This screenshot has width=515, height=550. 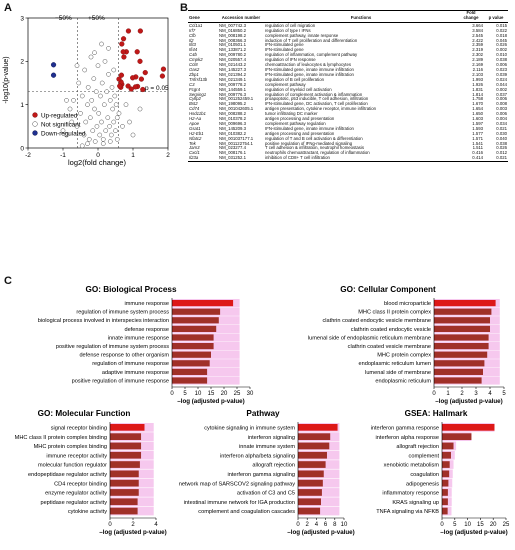 I want to click on fold-cell: 1.758, so click(x=477, y=99).